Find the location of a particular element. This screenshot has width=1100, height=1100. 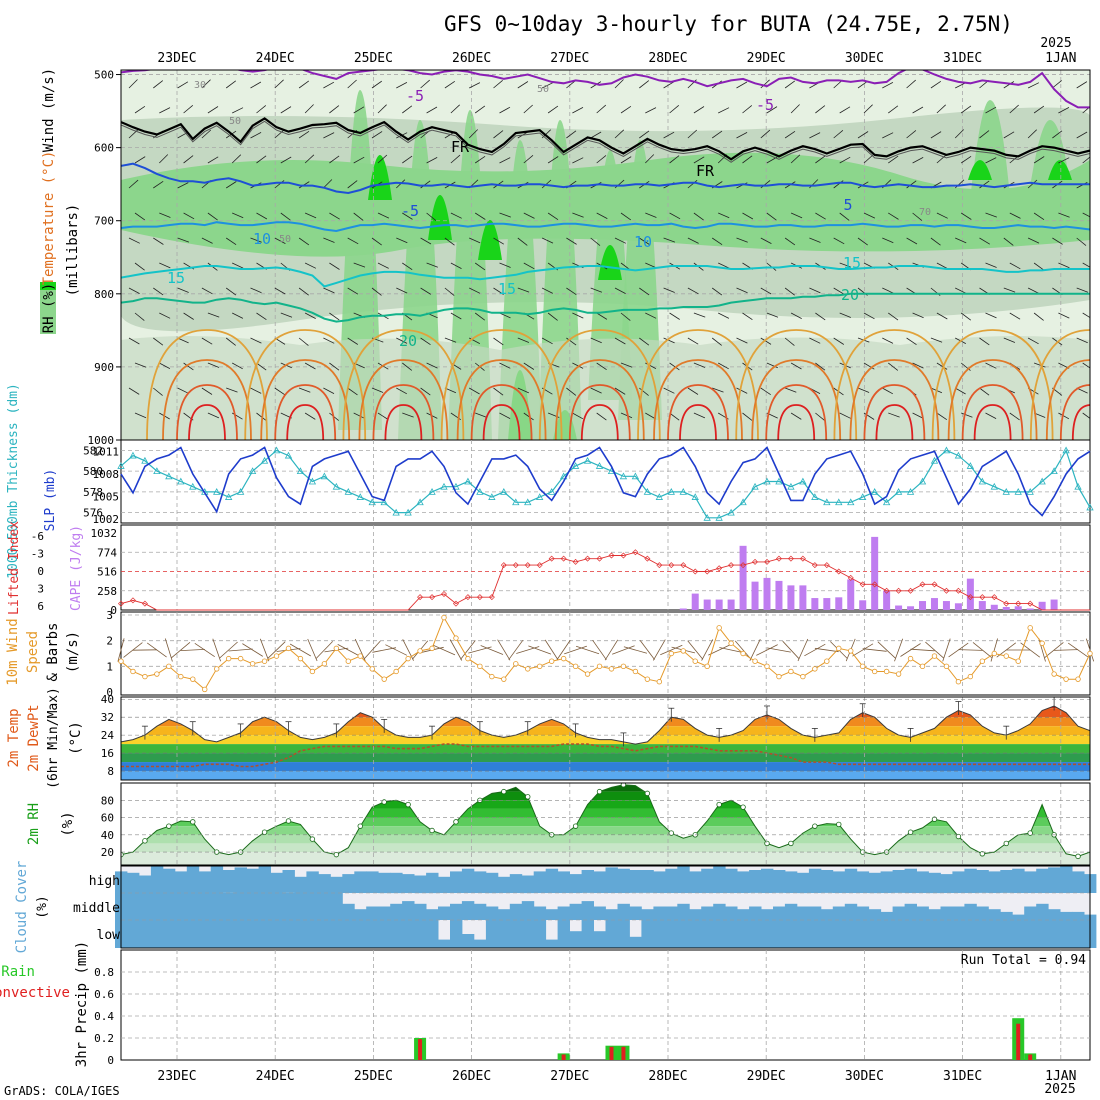

isotherm-20-line is located at coordinates (605, 307).